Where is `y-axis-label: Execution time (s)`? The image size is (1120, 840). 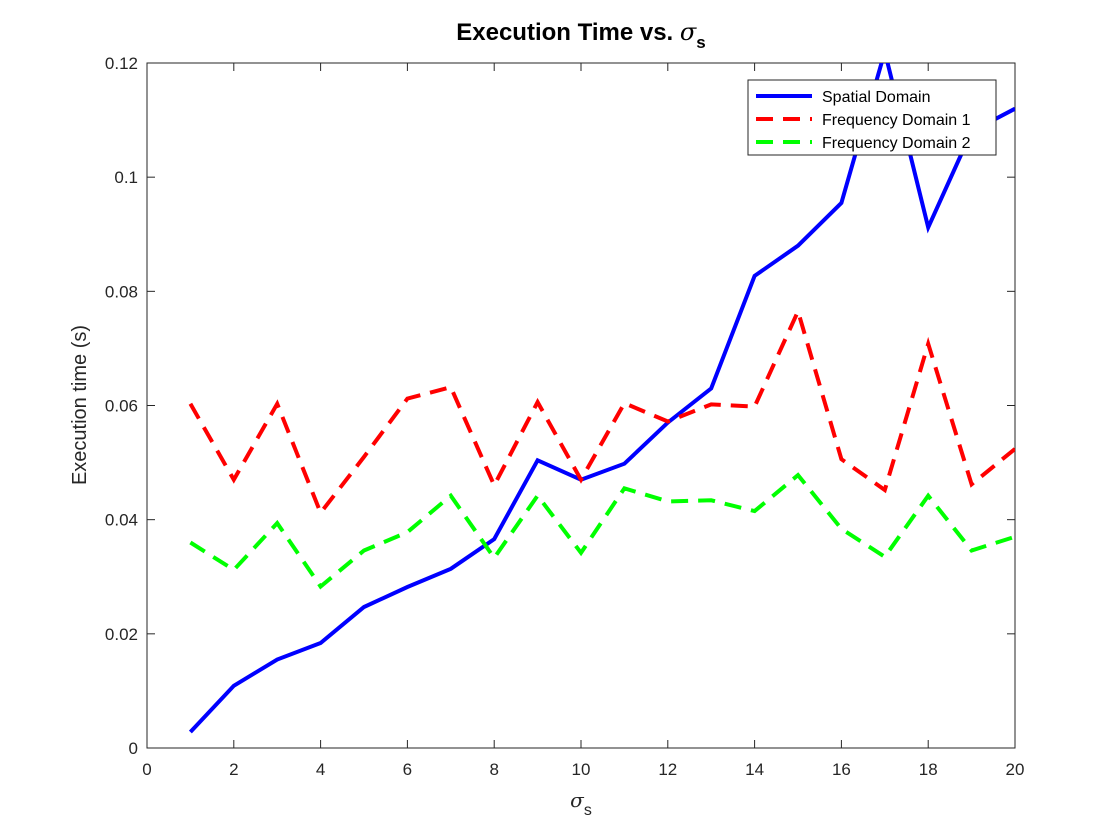 y-axis-label: Execution time (s) is located at coordinates (80, 405).